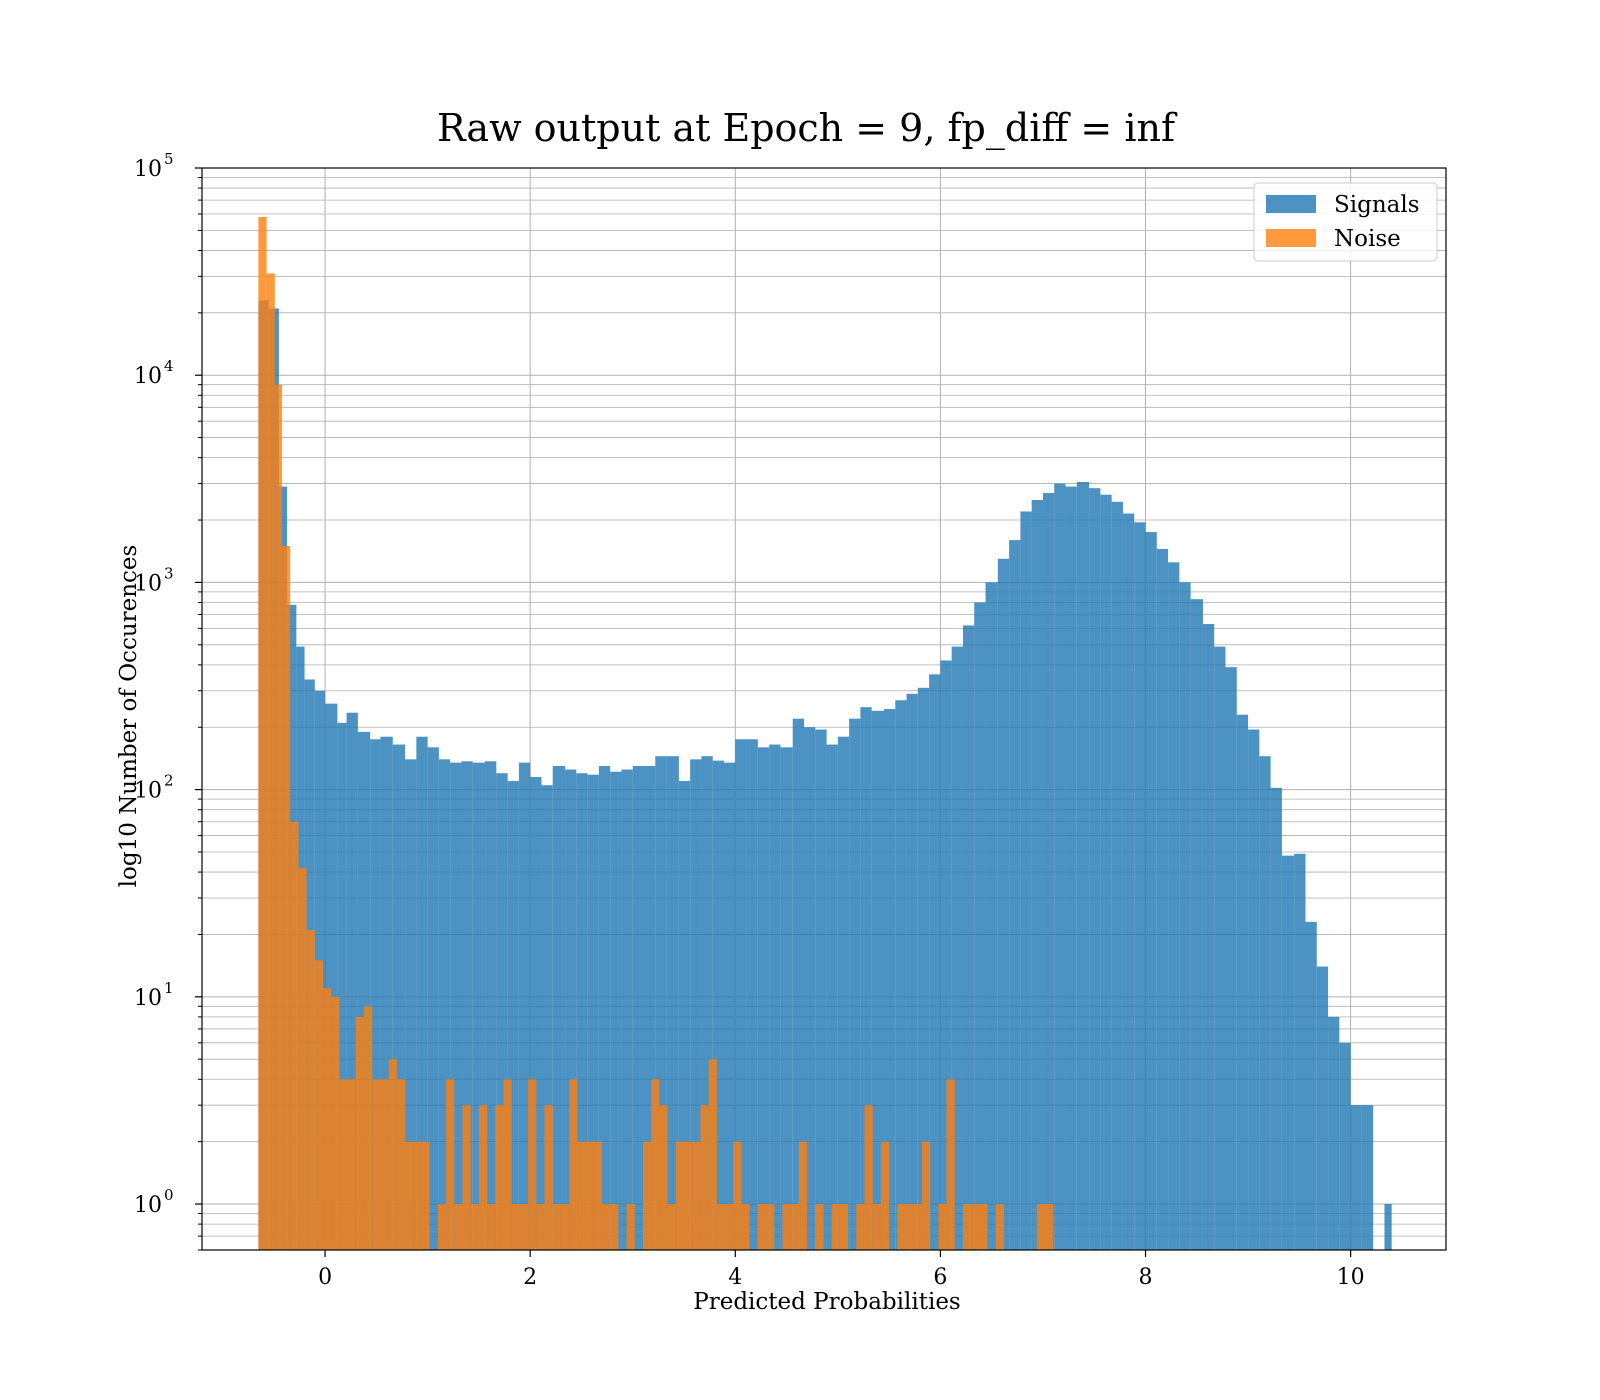 The height and width of the screenshot is (1400, 1600). I want to click on chart-title: Raw output at Epoch = 9, fp_diff = inf, so click(807, 128).